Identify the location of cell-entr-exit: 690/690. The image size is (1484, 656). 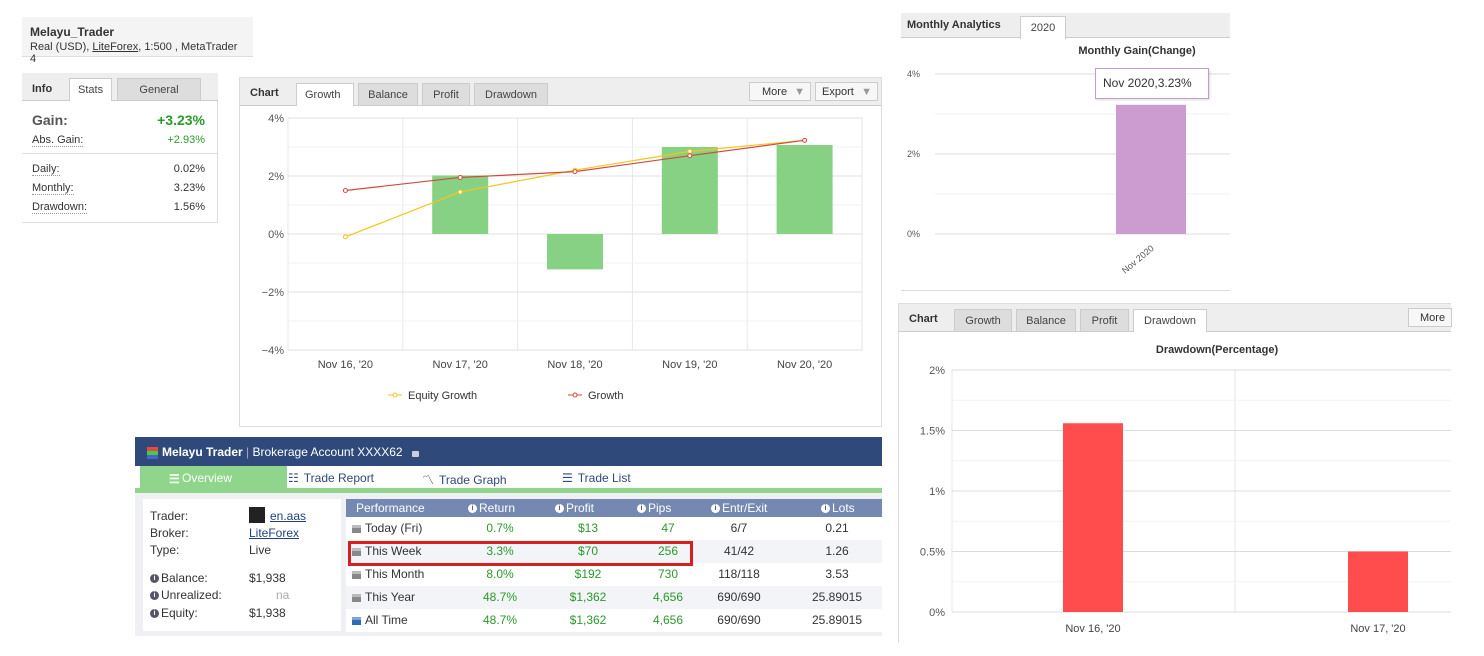
(739, 620).